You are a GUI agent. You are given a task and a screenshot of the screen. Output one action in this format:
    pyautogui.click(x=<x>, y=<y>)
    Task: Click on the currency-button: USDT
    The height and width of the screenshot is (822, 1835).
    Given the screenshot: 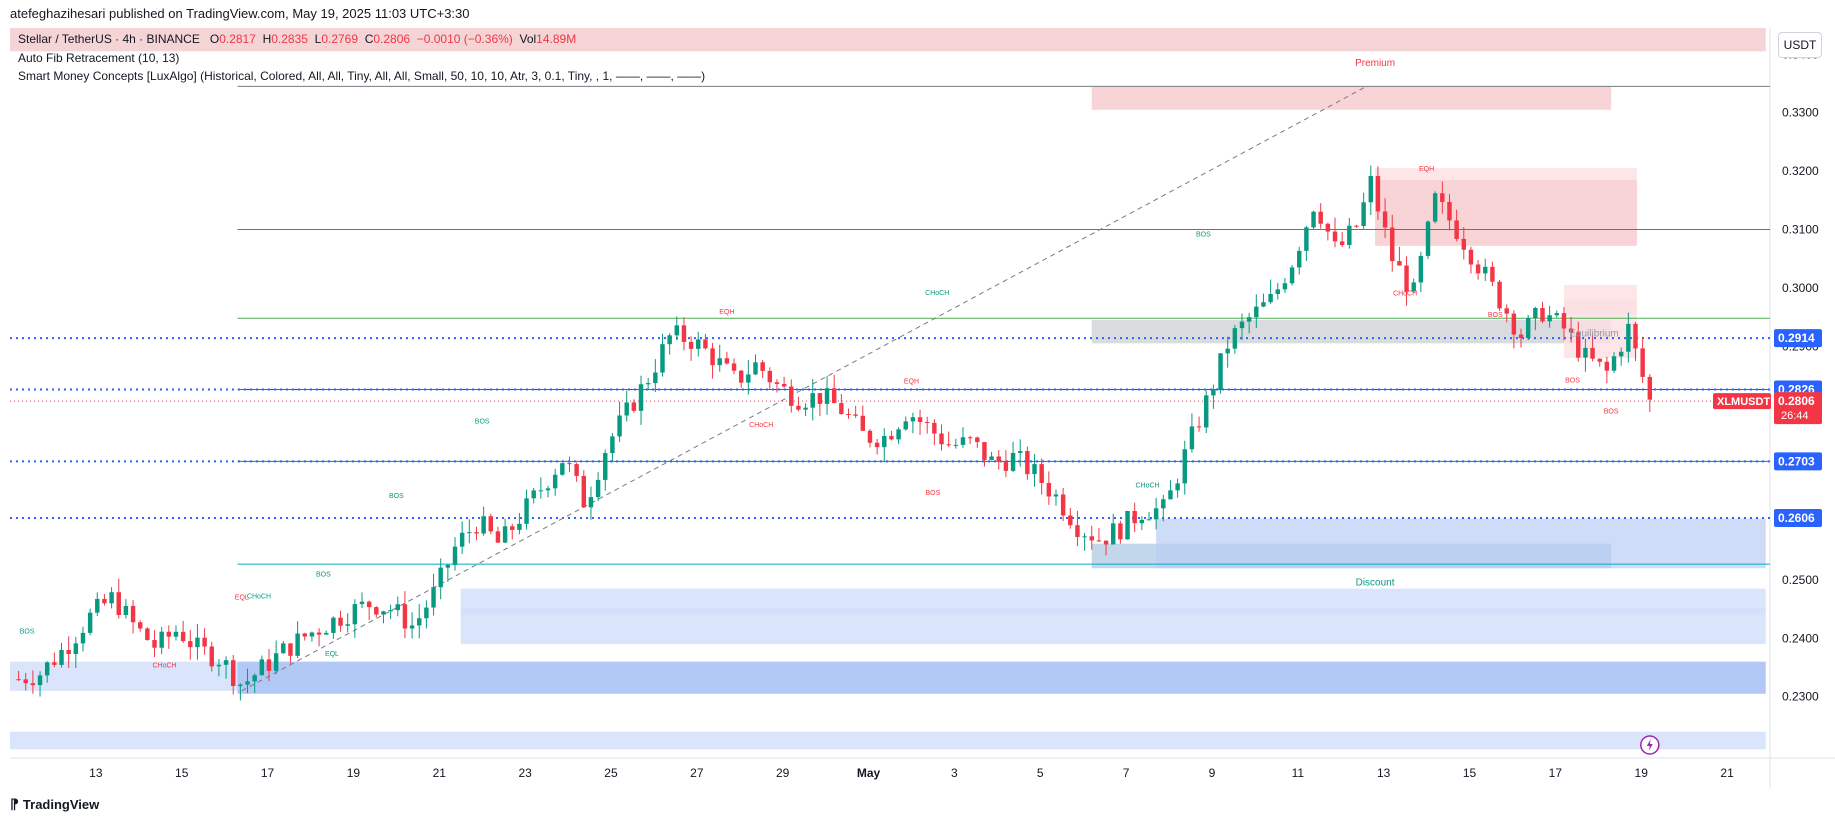 What is the action you would take?
    pyautogui.click(x=1800, y=45)
    